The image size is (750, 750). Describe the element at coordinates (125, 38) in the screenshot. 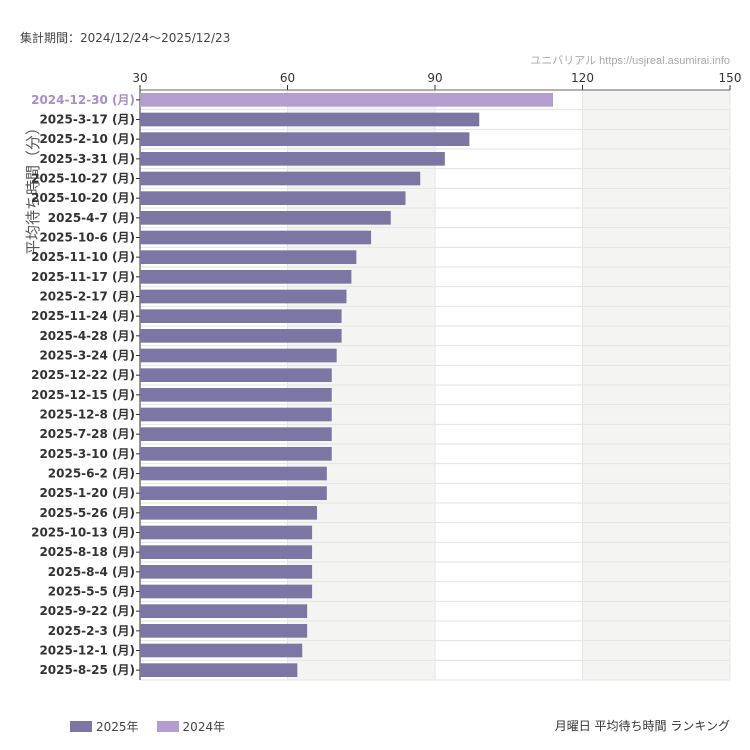

I see `period-label: 集計期間：2024/12/24〜2025/12/23` at that location.